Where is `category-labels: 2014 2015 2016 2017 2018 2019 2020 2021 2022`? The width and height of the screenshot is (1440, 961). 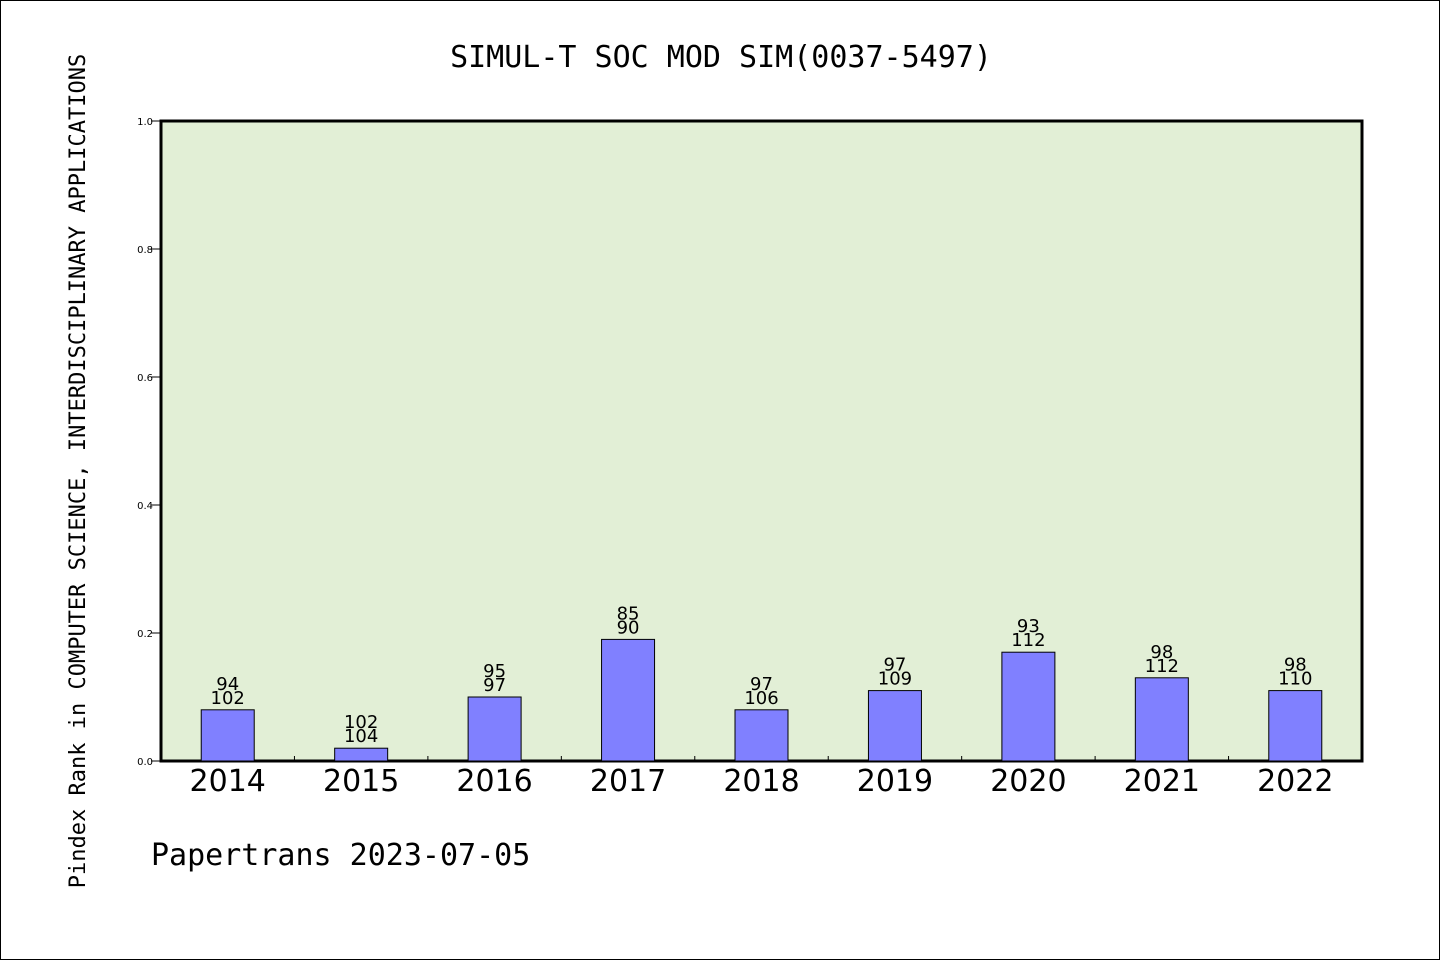
category-labels: 2014 2015 2016 2017 2018 2019 2020 2021 2022 is located at coordinates (762, 781).